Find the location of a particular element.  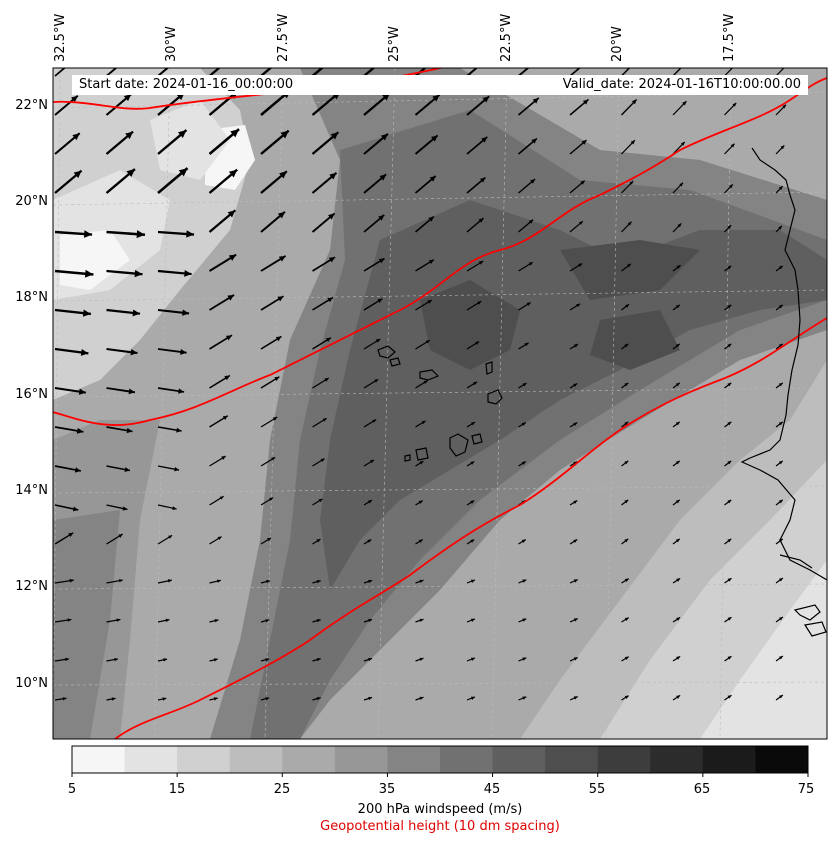

colorbar-tick-label: 45 is located at coordinates (492, 789).